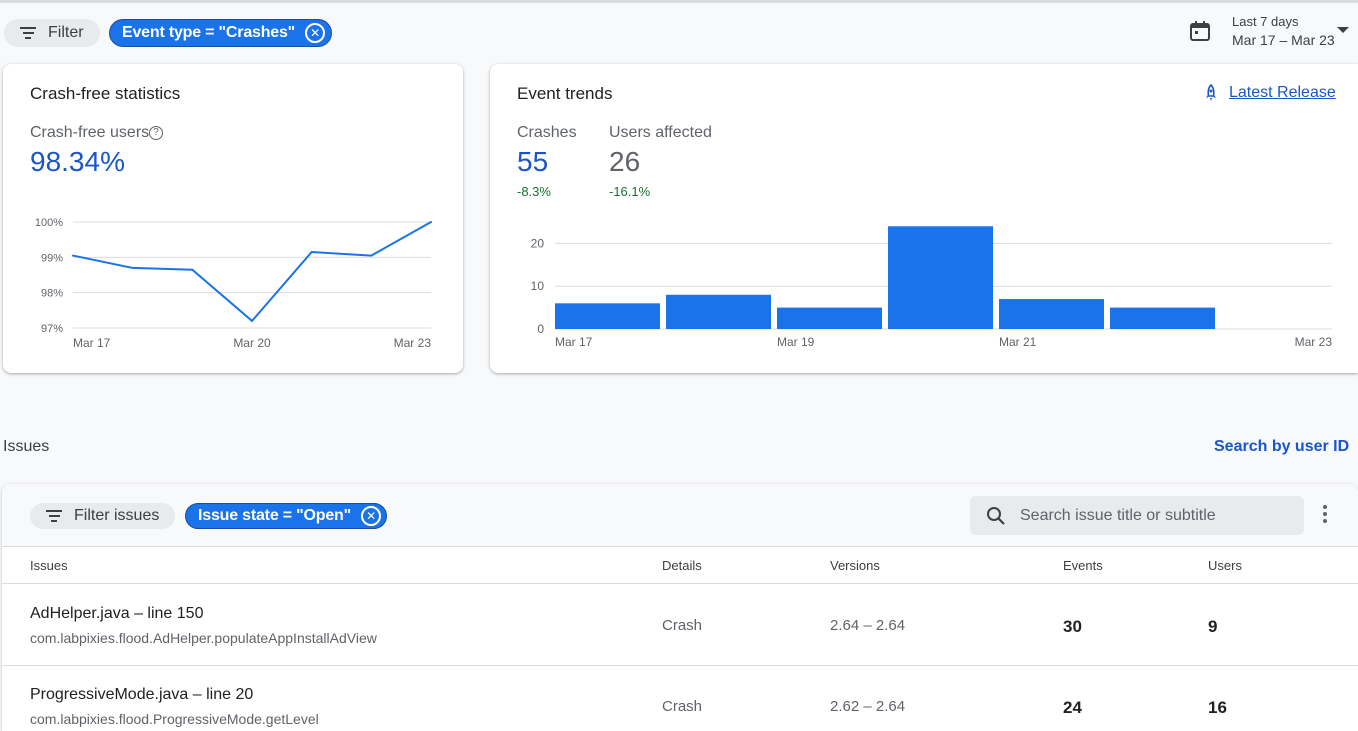 The width and height of the screenshot is (1358, 731). I want to click on filter-label: Filter, so click(66, 32).